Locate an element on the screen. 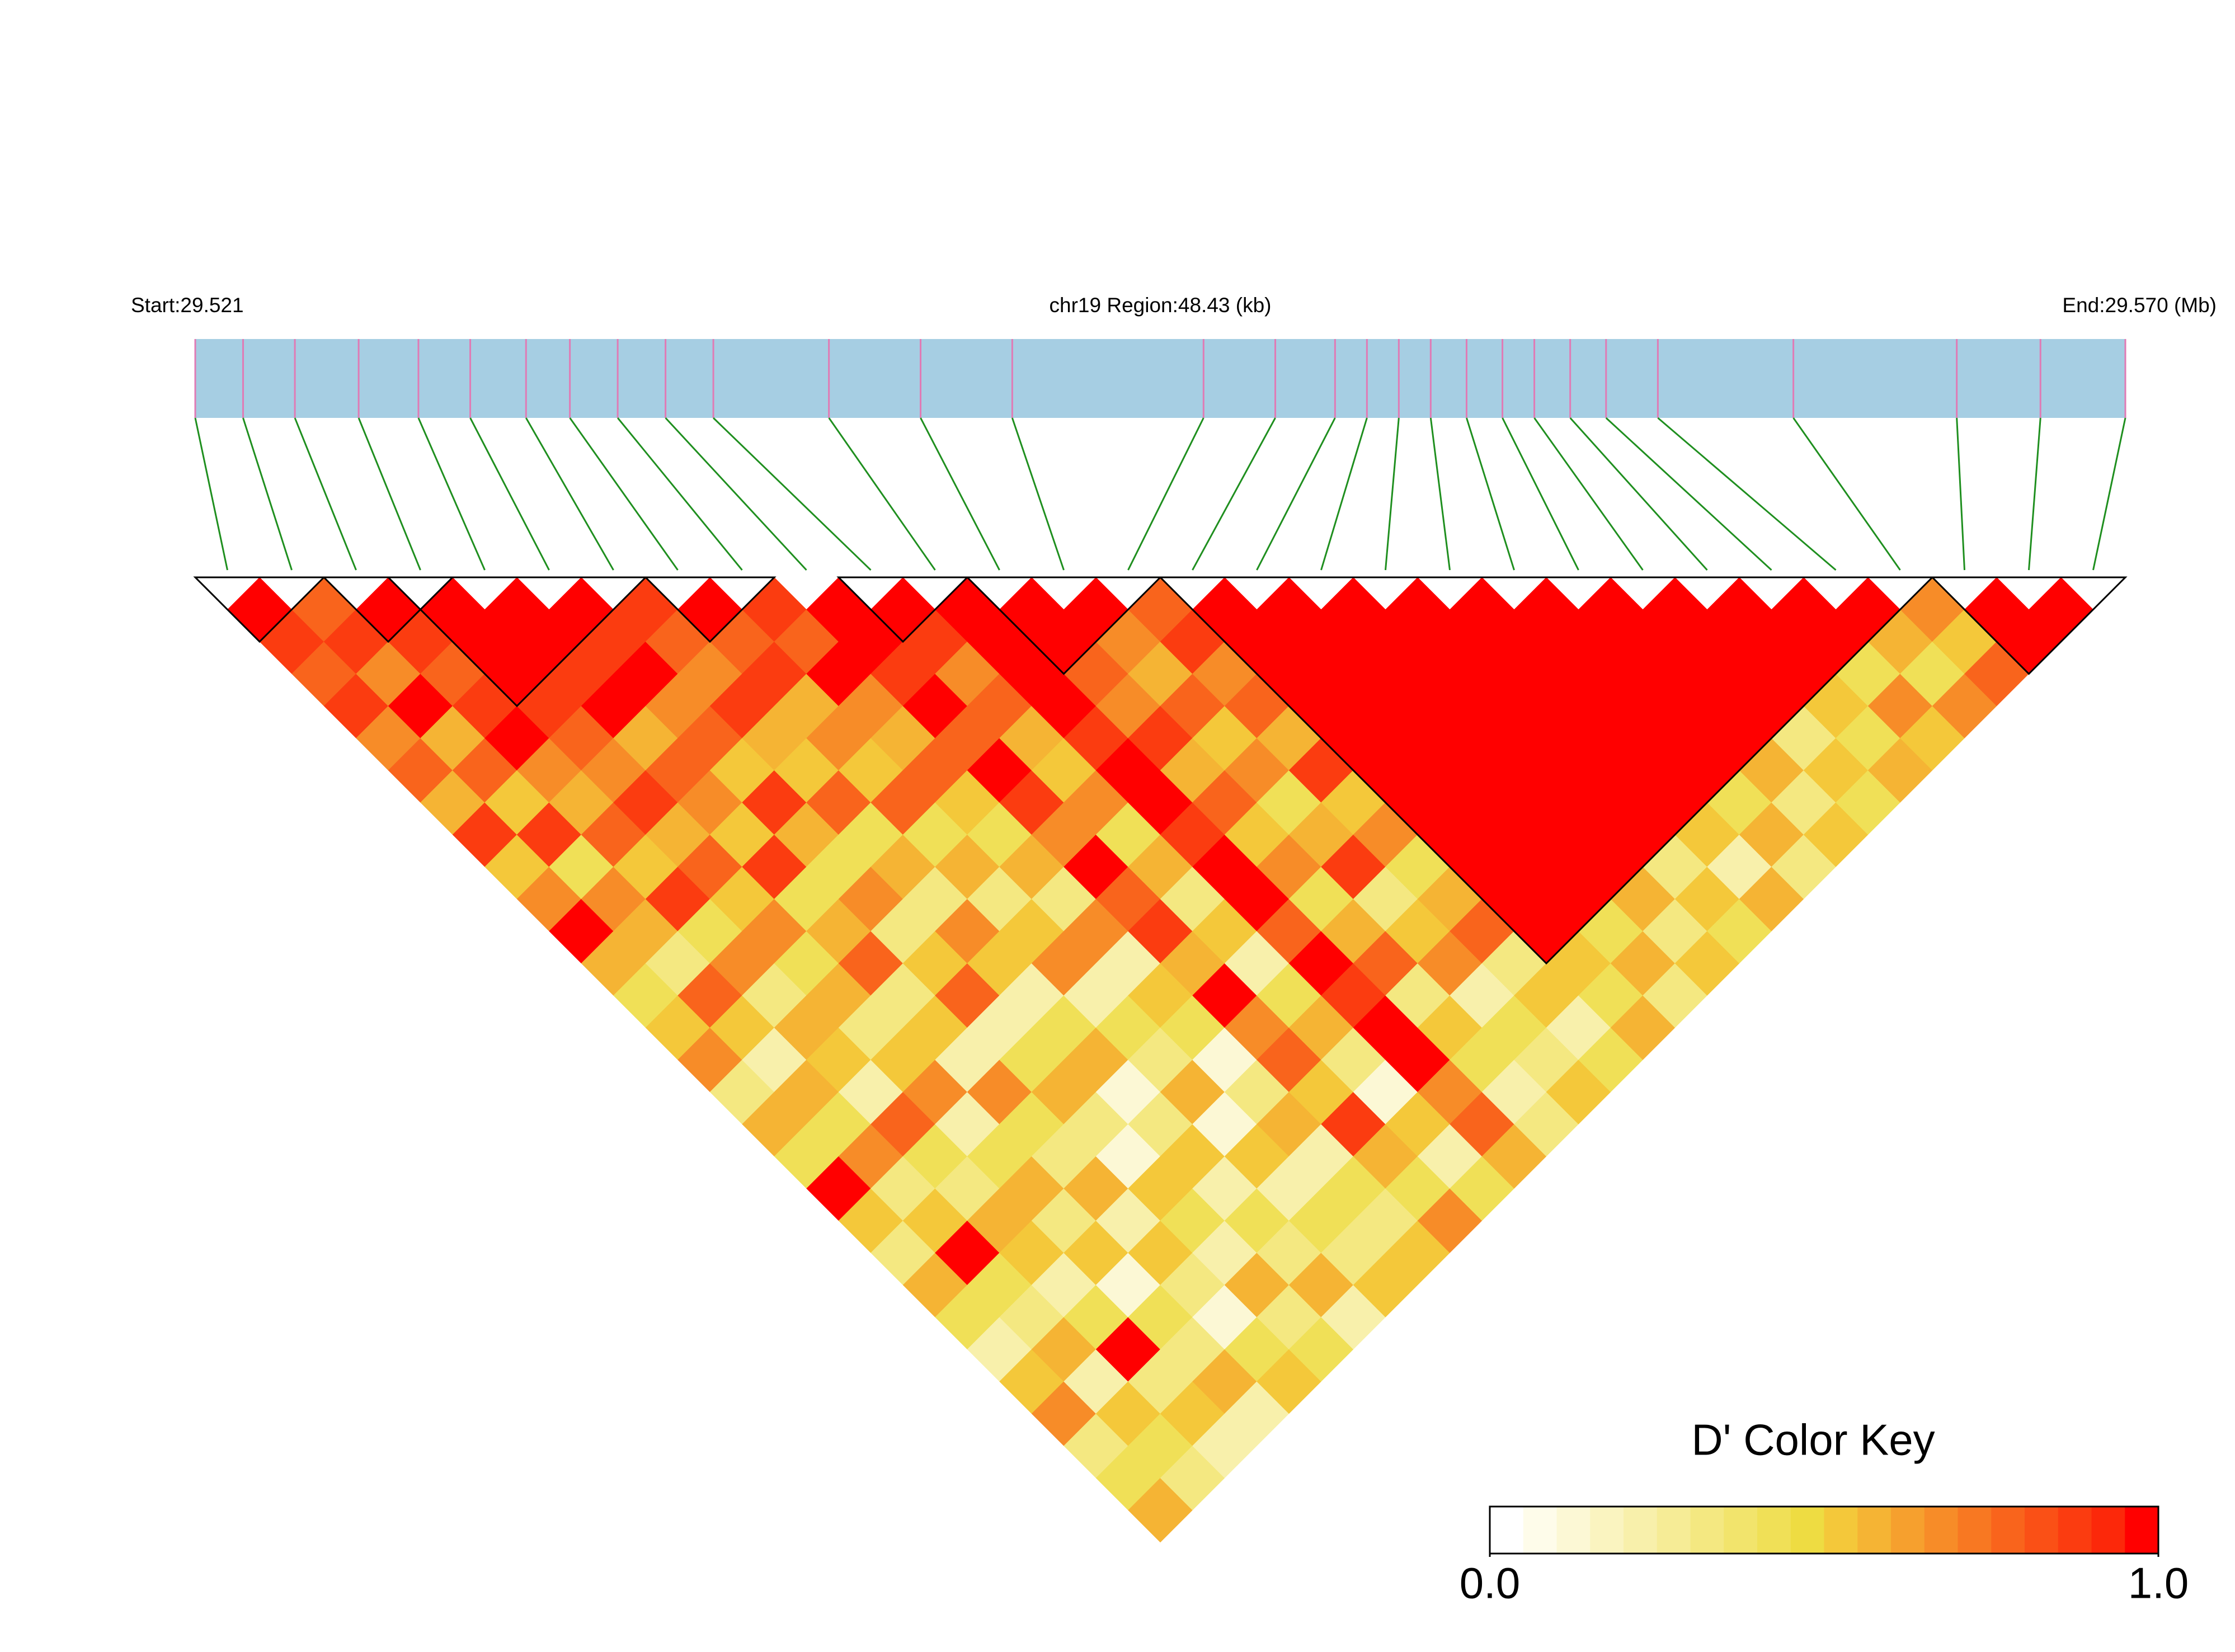 This screenshot has height=1652, width=2235. key-title: D' Color Key is located at coordinates (1813, 1440).